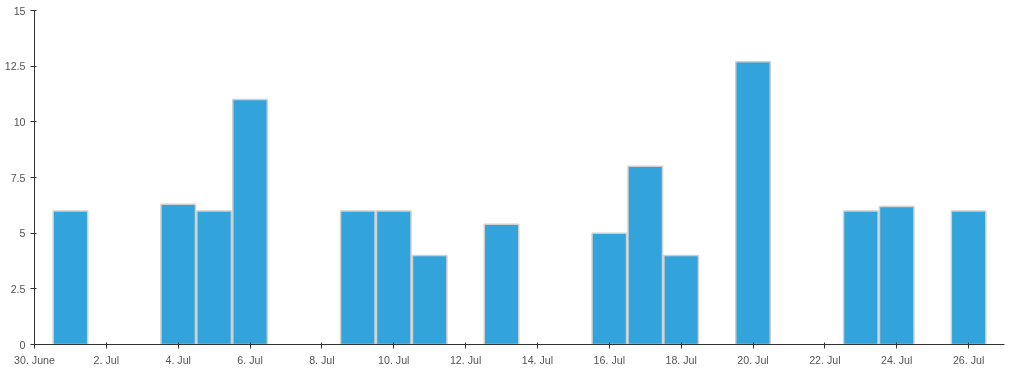 The height and width of the screenshot is (374, 1024). I want to click on y-tick-label: 5, so click(22, 233).